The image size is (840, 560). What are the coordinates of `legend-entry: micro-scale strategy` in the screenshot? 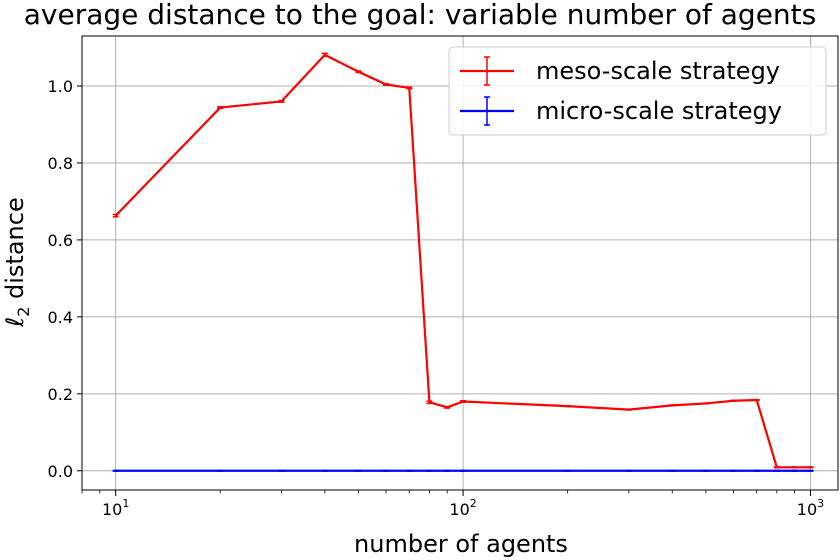 It's located at (621, 111).